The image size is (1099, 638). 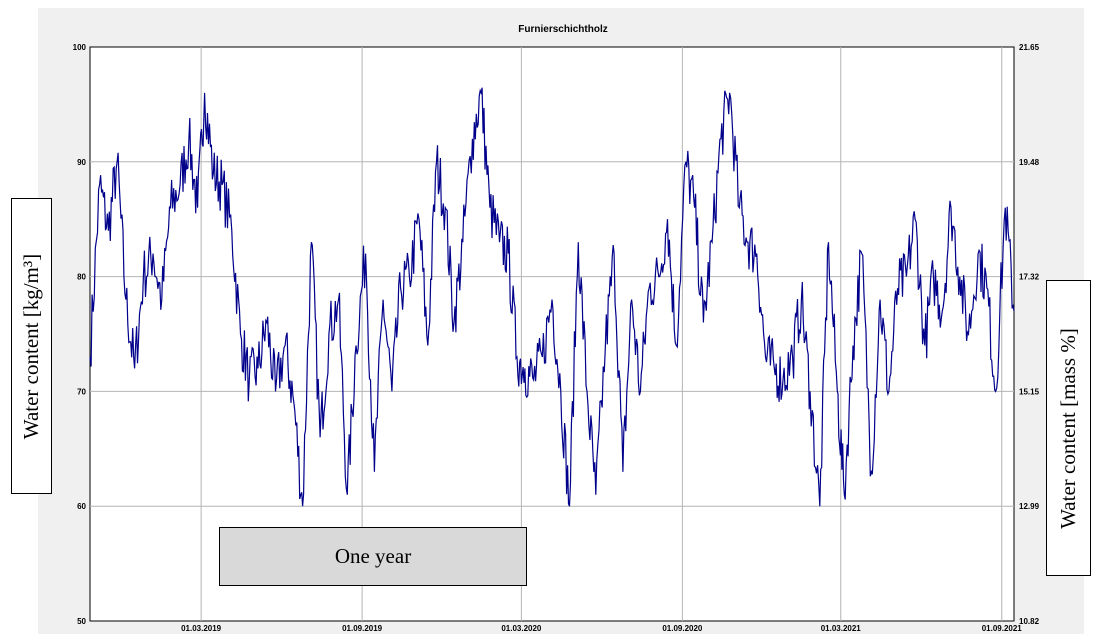 I want to click on y-tick-label-left: 50, so click(x=81, y=621).